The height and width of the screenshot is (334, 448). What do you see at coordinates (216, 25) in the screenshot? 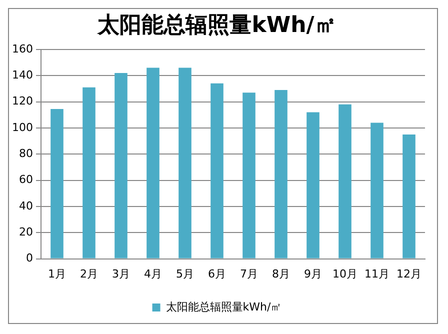
I see `chart-title: 太阳能总辐照量kWh/㎡` at bounding box center [216, 25].